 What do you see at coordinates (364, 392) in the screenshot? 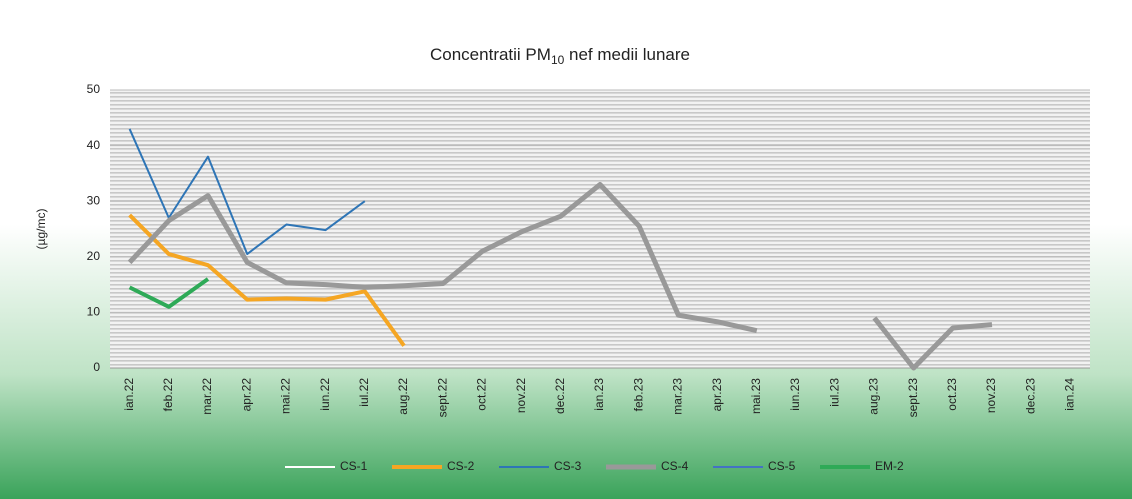
I see `x-tick-label: iul.22` at bounding box center [364, 392].